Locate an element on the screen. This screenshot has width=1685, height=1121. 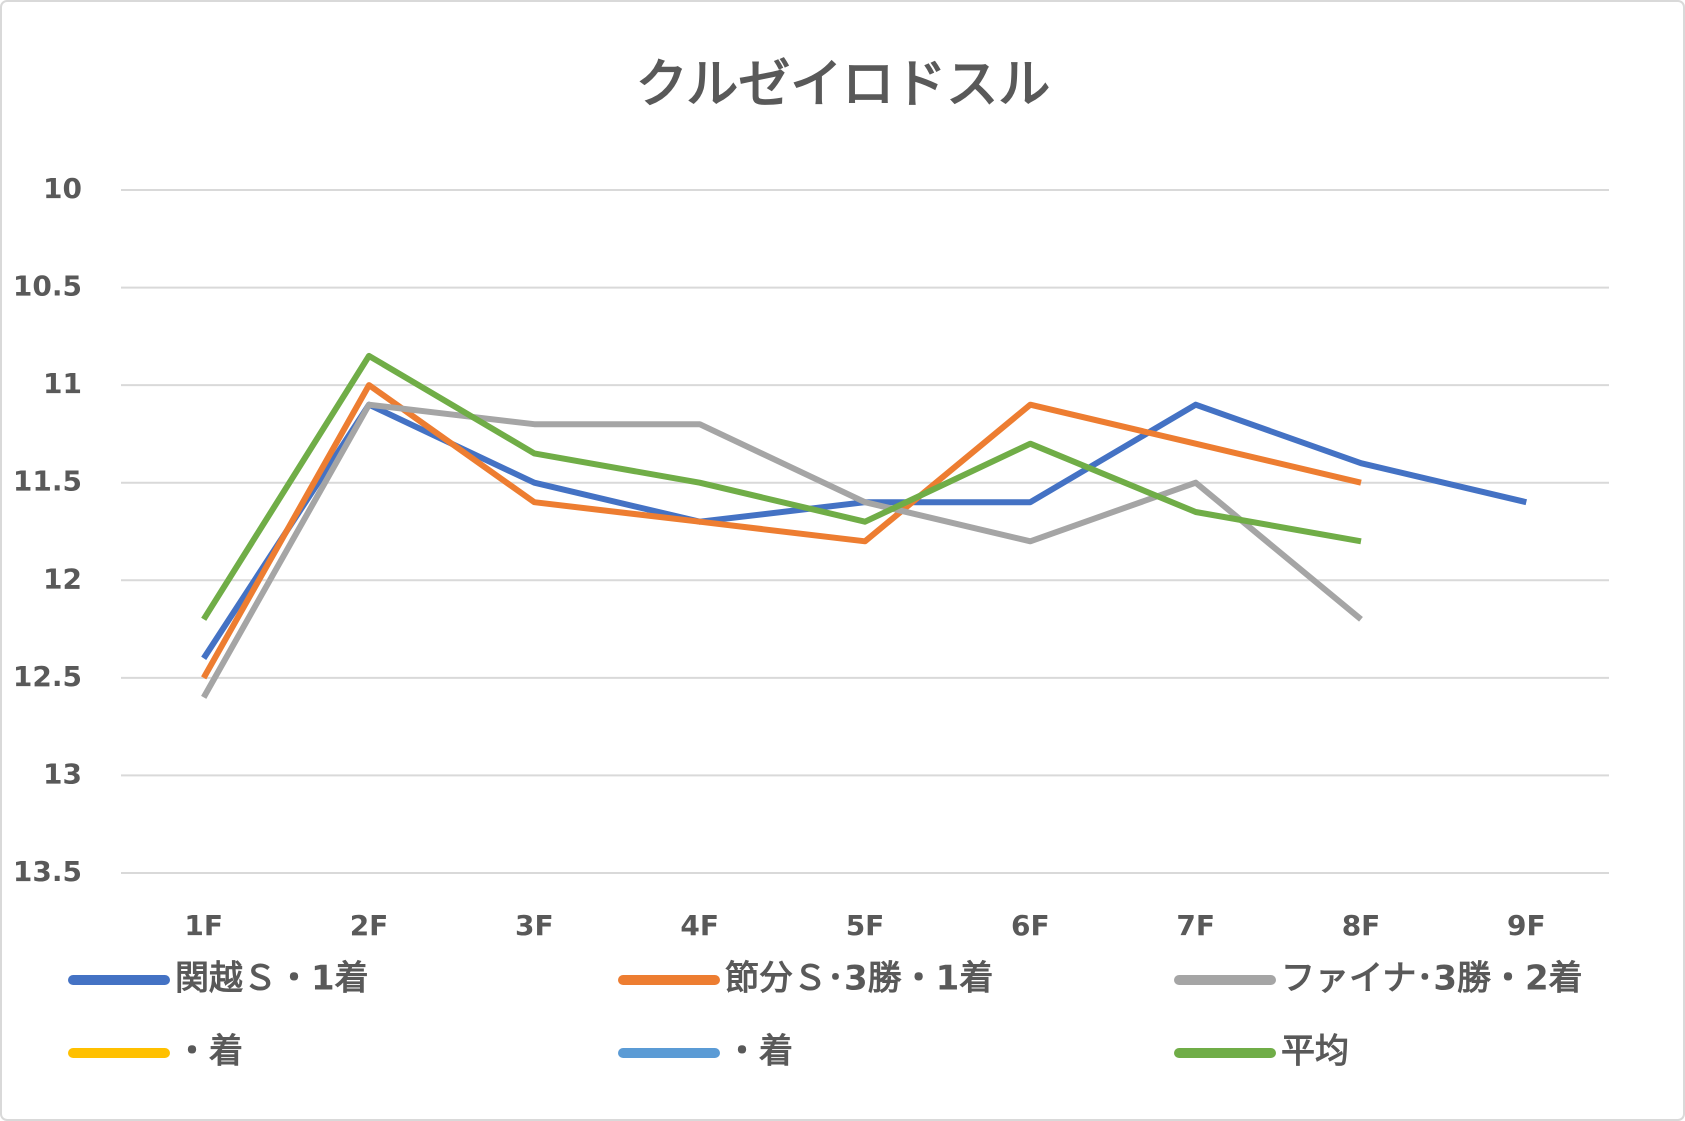
x-tick-label: 5F is located at coordinates (865, 925).